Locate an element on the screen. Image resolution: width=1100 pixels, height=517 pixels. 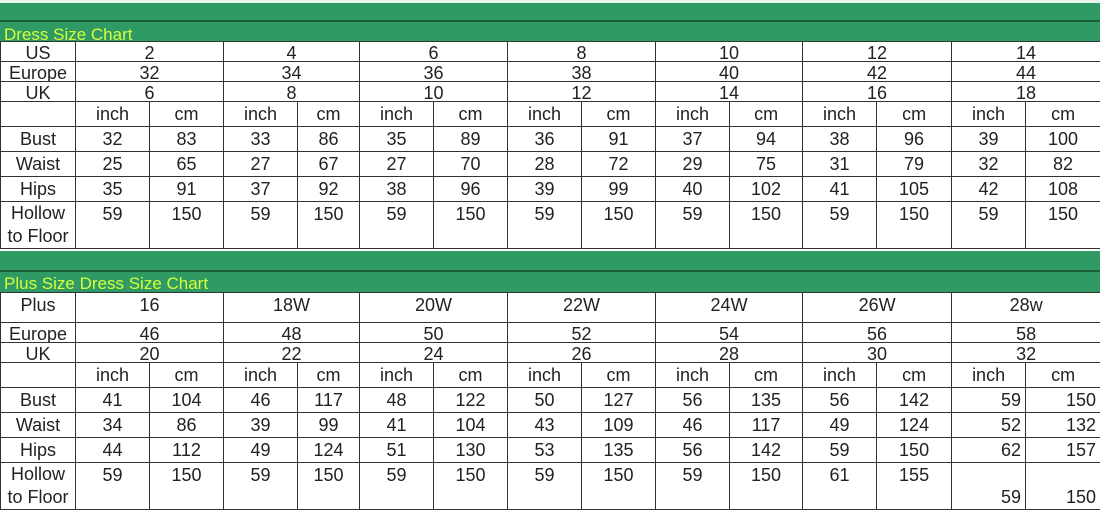
size-cell: 56 is located at coordinates (877, 332).